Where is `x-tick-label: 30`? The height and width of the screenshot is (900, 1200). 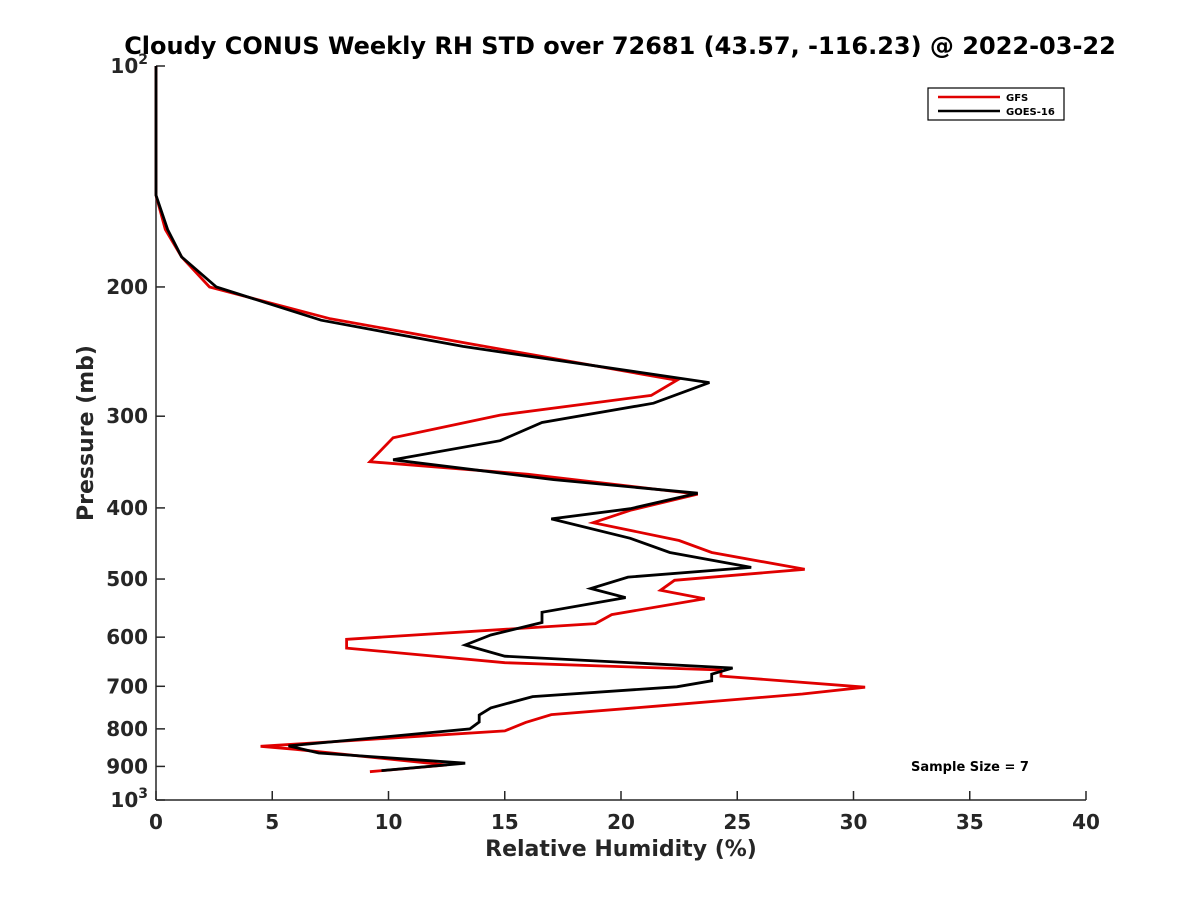
x-tick-label: 30 is located at coordinates (854, 822).